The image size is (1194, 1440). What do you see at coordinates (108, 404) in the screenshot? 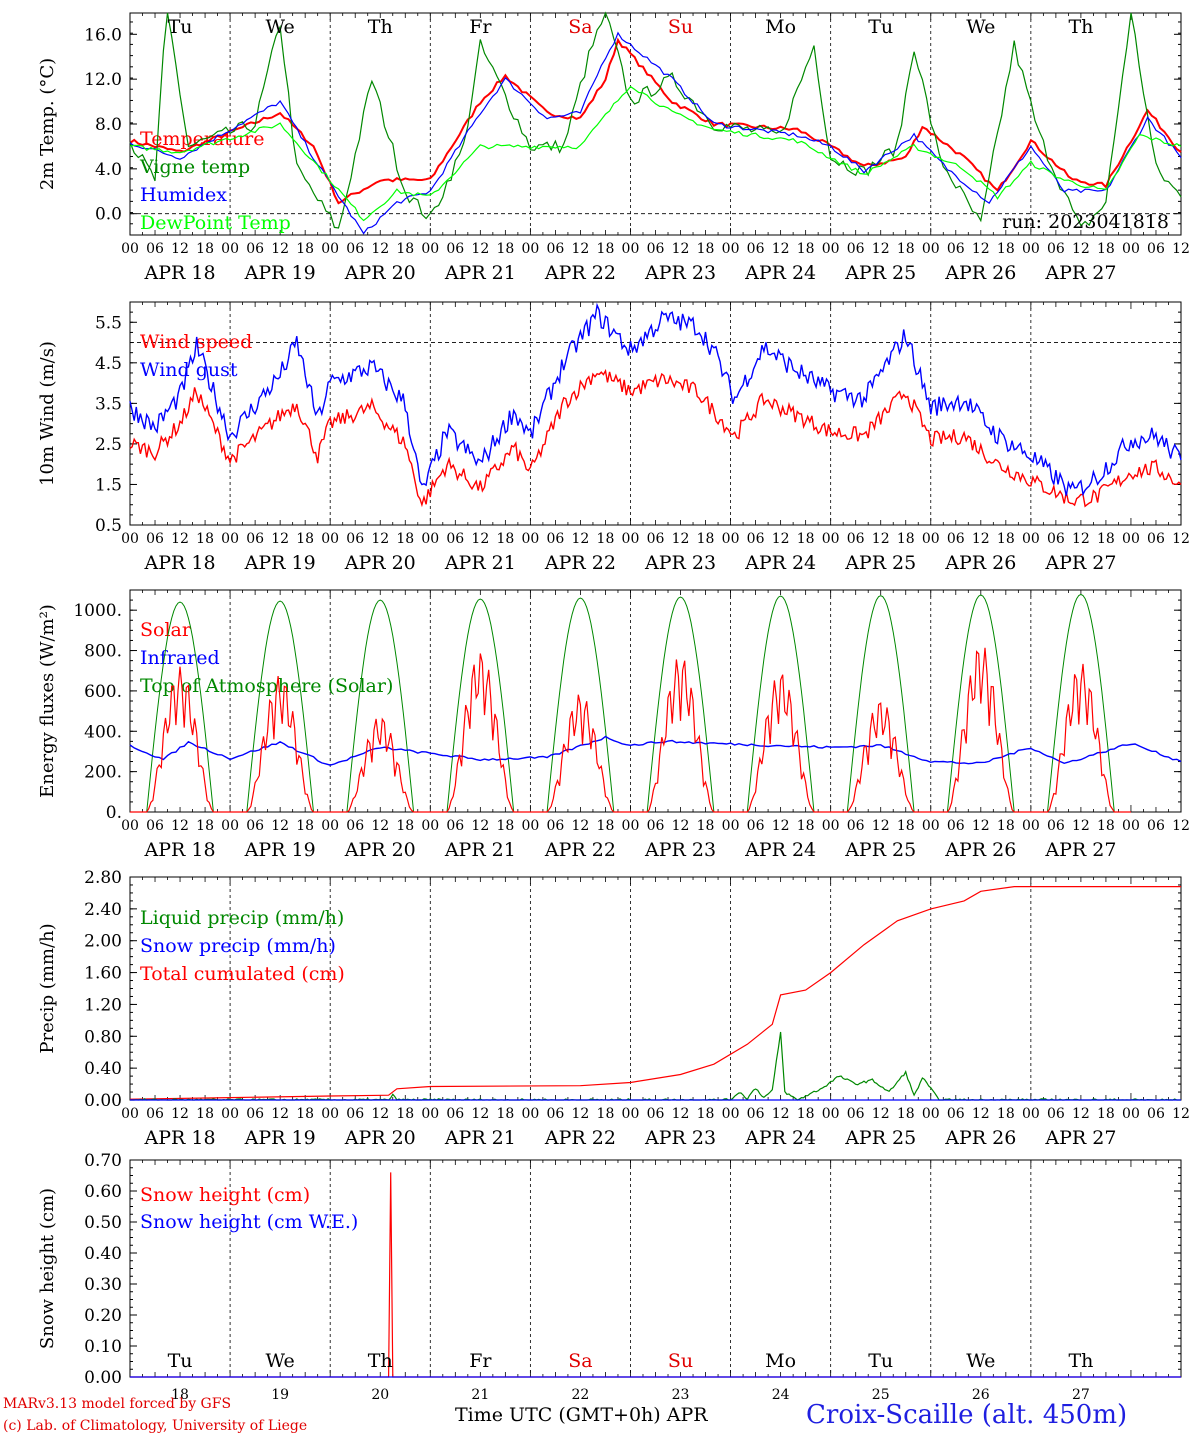
I see `y-tick-label: 3.5` at bounding box center [108, 404].